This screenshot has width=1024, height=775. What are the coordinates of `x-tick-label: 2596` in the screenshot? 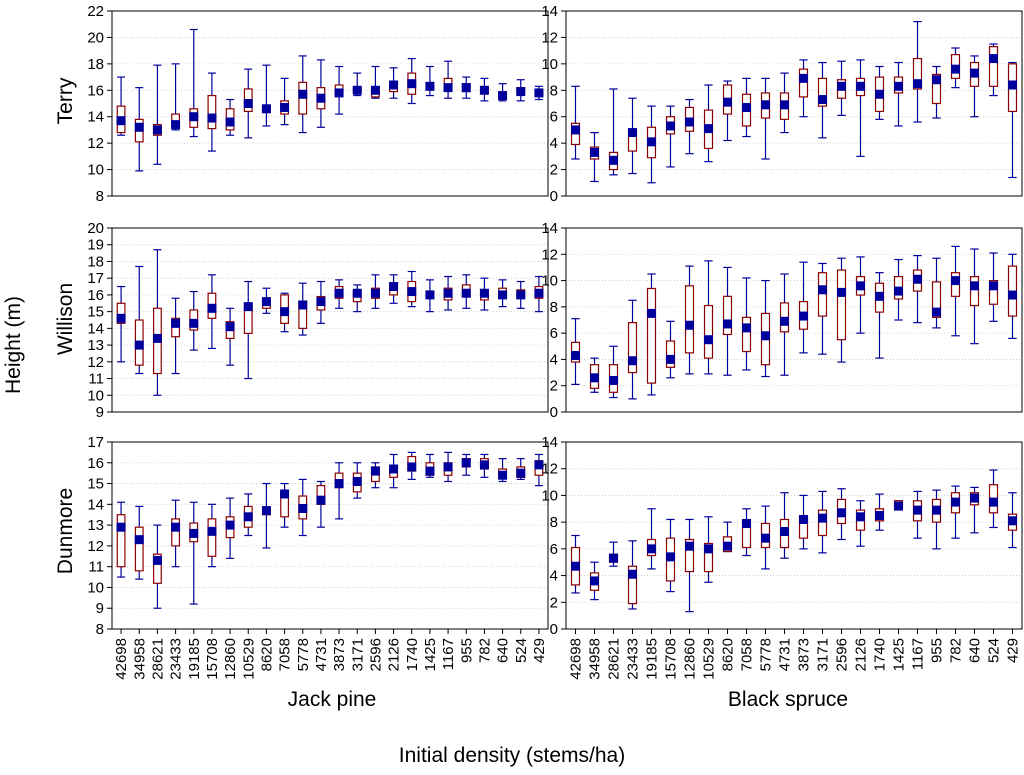 It's located at (375, 654).